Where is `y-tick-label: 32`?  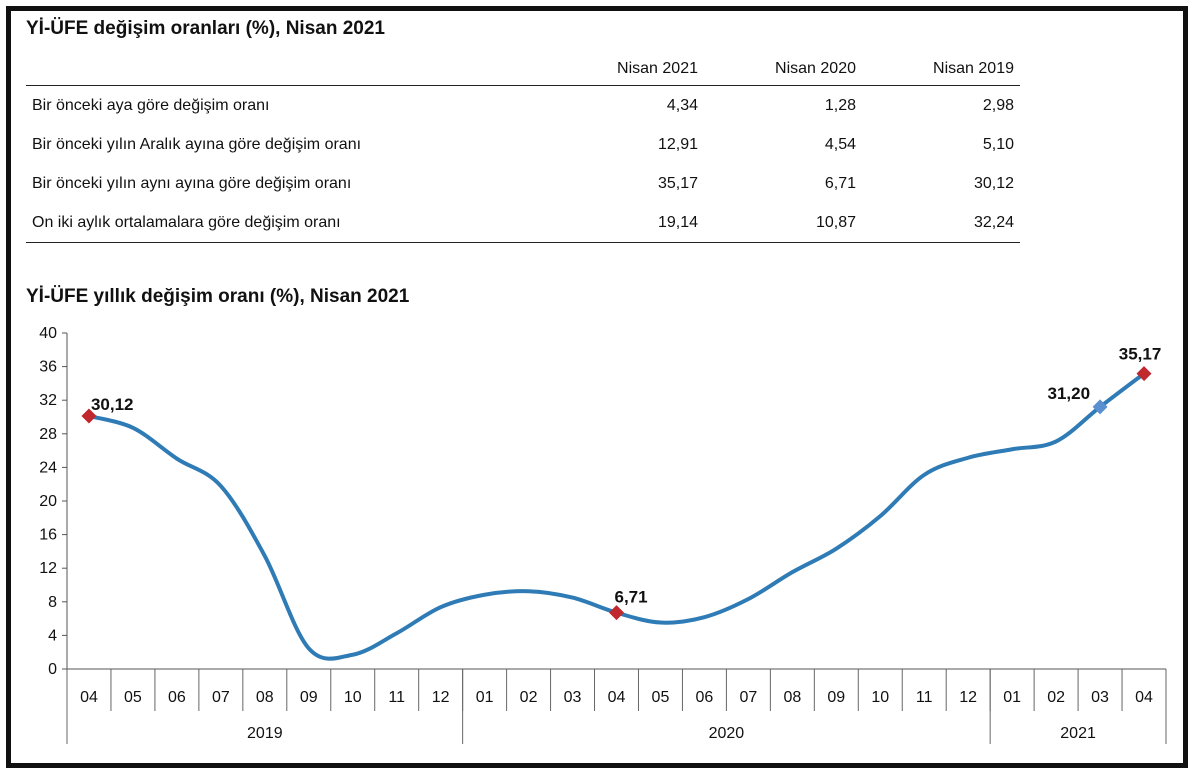
y-tick-label: 32 is located at coordinates (48, 400).